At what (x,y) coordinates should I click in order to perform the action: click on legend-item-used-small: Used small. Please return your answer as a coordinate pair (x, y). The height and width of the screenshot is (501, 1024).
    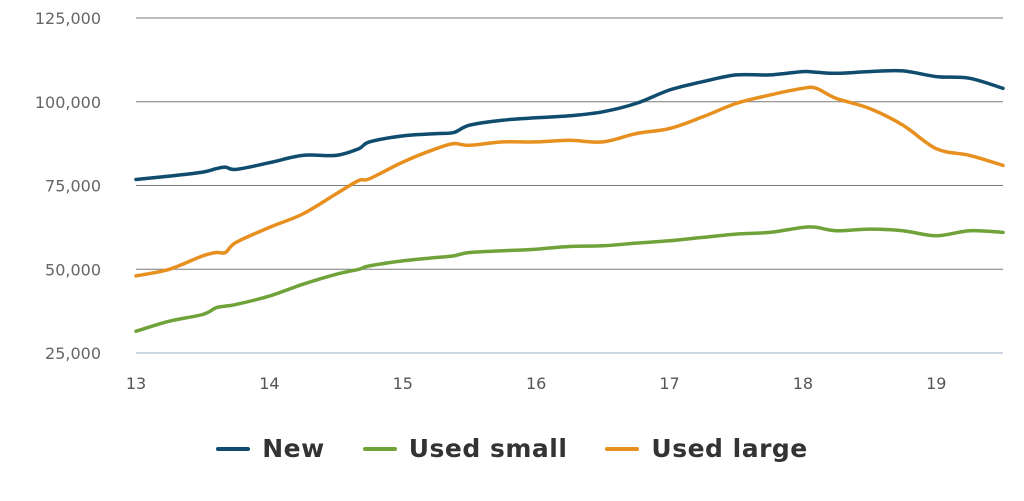
    Looking at the image, I should click on (465, 448).